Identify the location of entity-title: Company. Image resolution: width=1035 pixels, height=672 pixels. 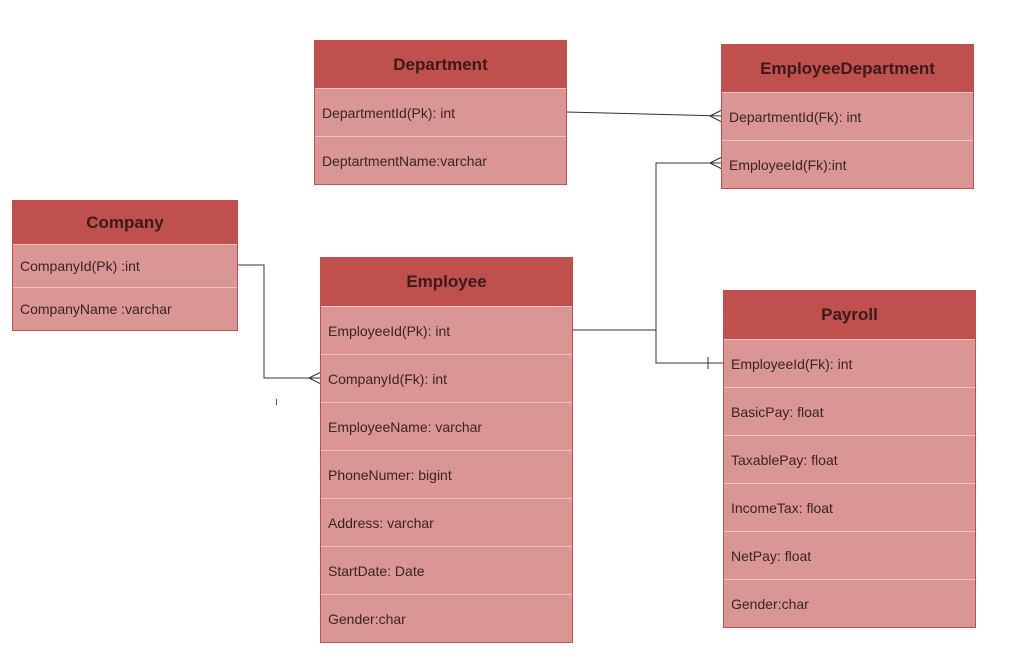
(125, 222).